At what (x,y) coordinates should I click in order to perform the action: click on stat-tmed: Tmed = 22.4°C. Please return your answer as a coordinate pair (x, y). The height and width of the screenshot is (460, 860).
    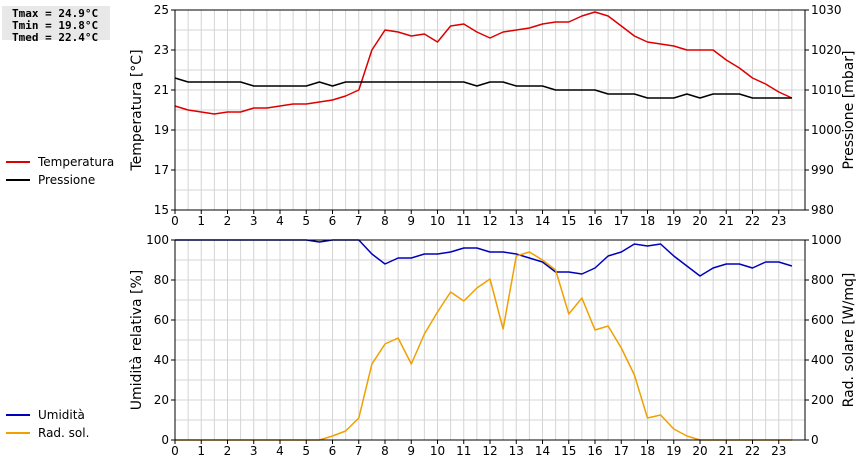
    Looking at the image, I should click on (55, 37).